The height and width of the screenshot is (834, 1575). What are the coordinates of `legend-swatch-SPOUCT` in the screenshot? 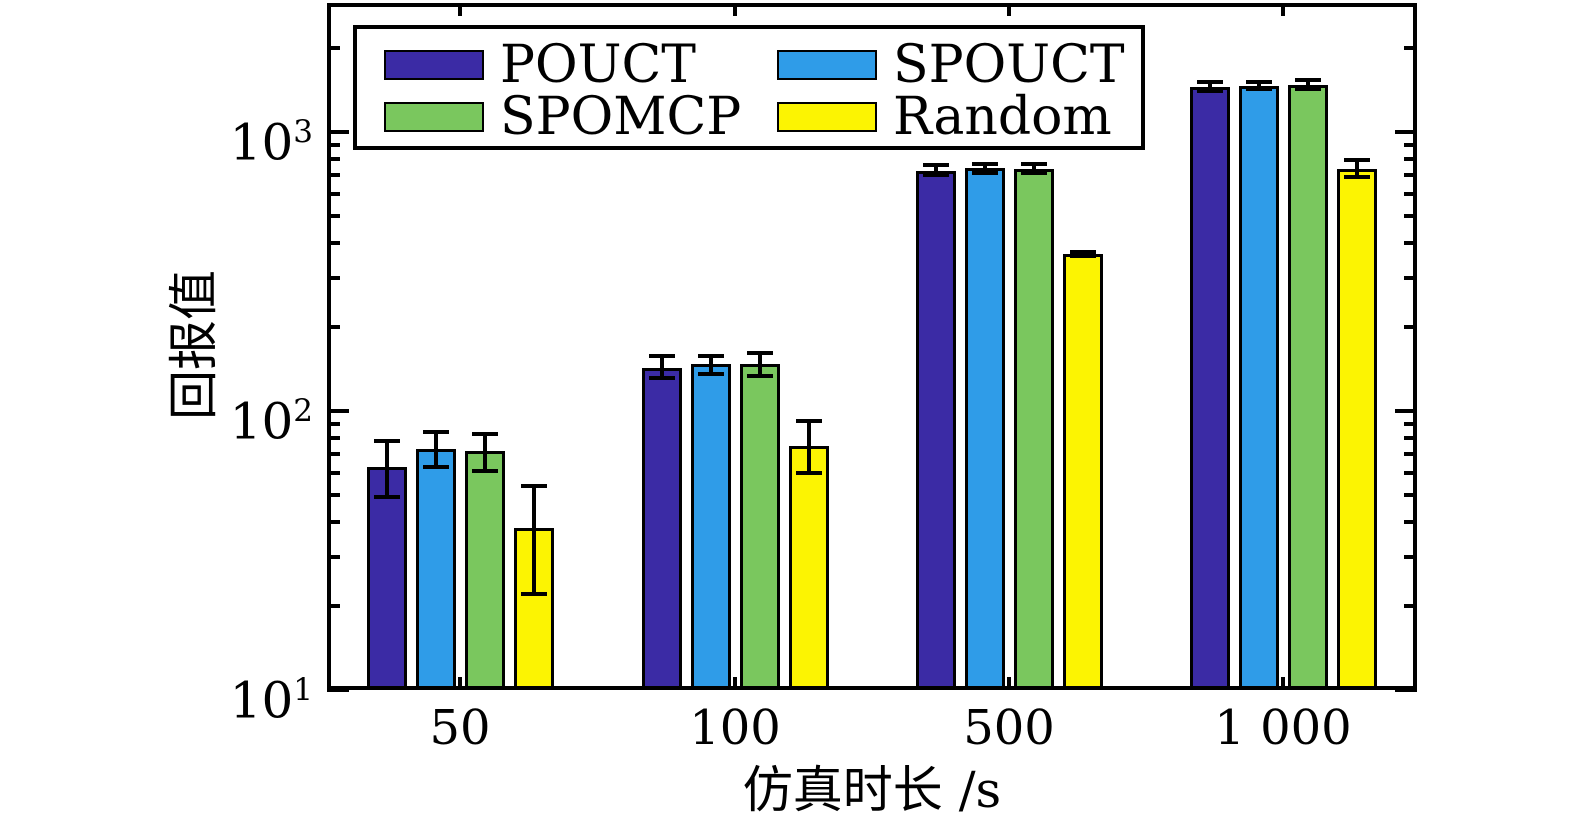 It's located at (827, 65).